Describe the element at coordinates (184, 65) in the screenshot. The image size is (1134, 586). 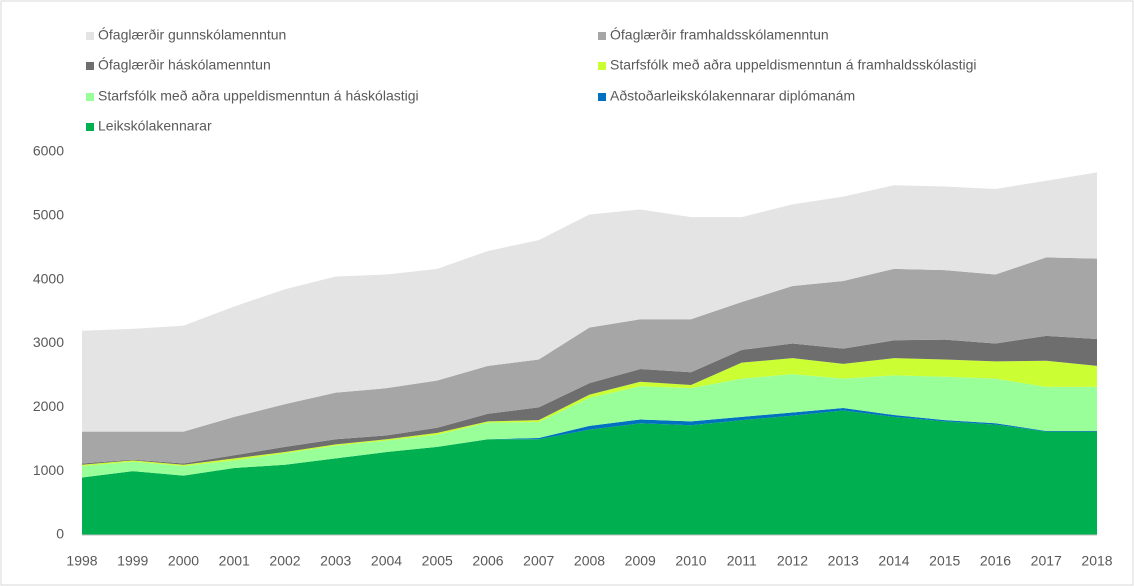
I see `legend-label: Ófaglærðir háskólamenntun` at that location.